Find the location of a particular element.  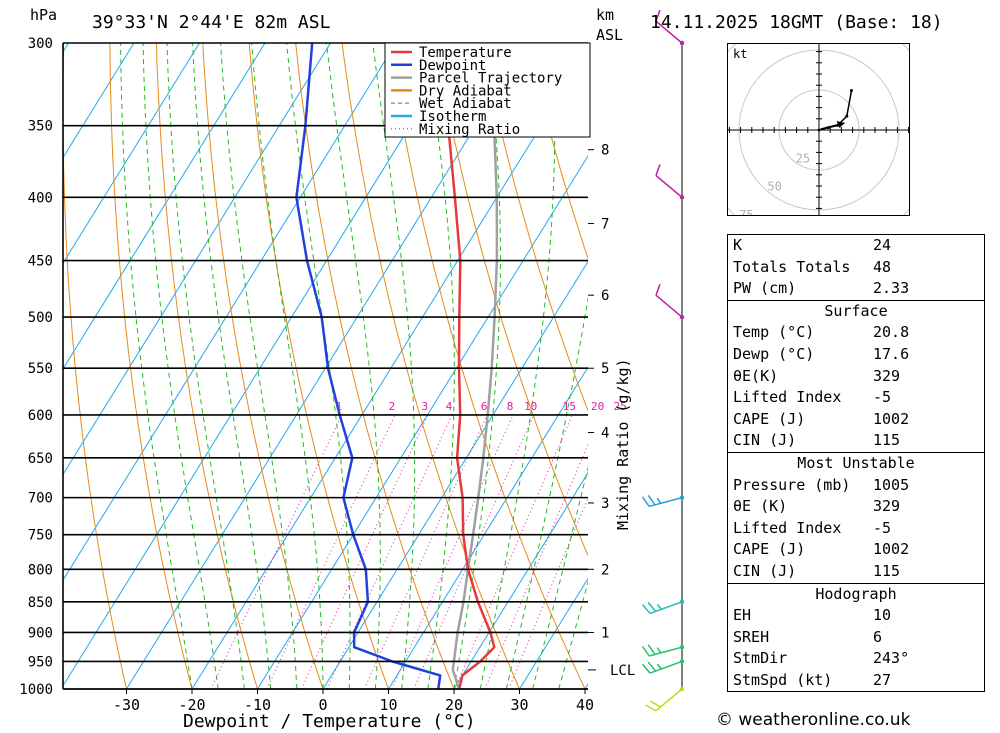

indices-block-title: Most Unstable is located at coordinates (856, 462).